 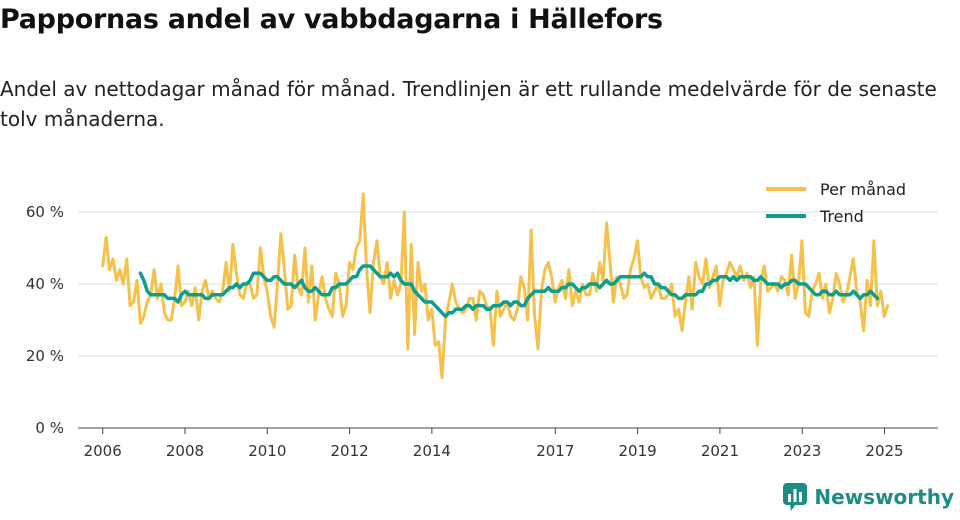 What do you see at coordinates (349, 451) in the screenshot?
I see `x-tick-label: 2012` at bounding box center [349, 451].